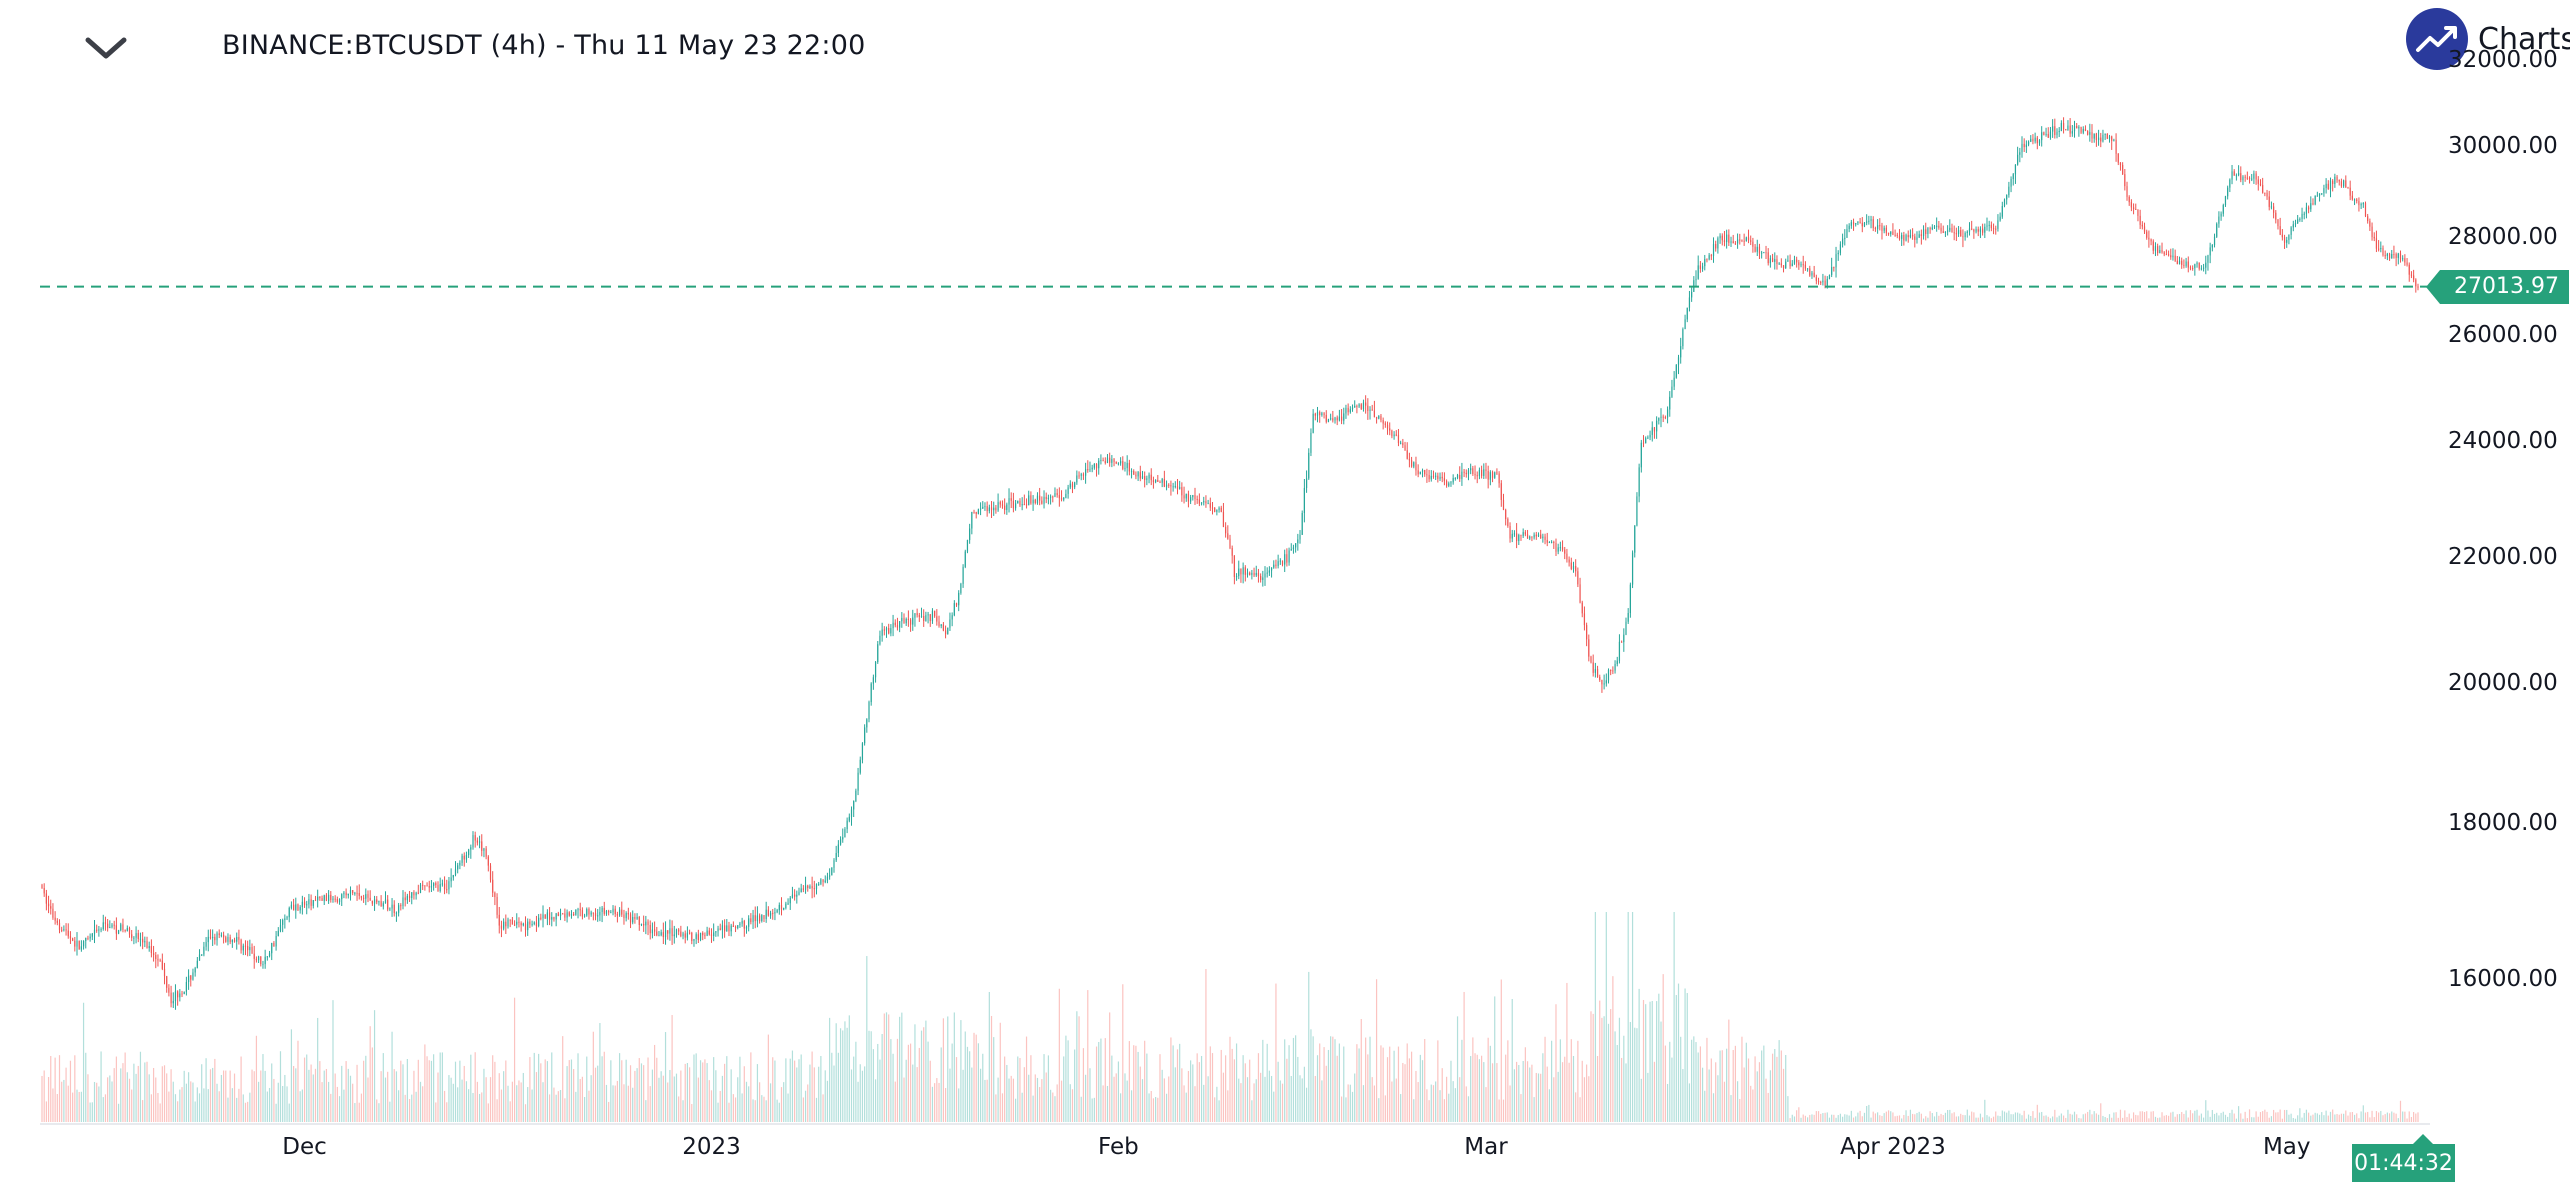 The width and height of the screenshot is (2570, 1192). What do you see at coordinates (105, 50) in the screenshot?
I see `collapse-button` at bounding box center [105, 50].